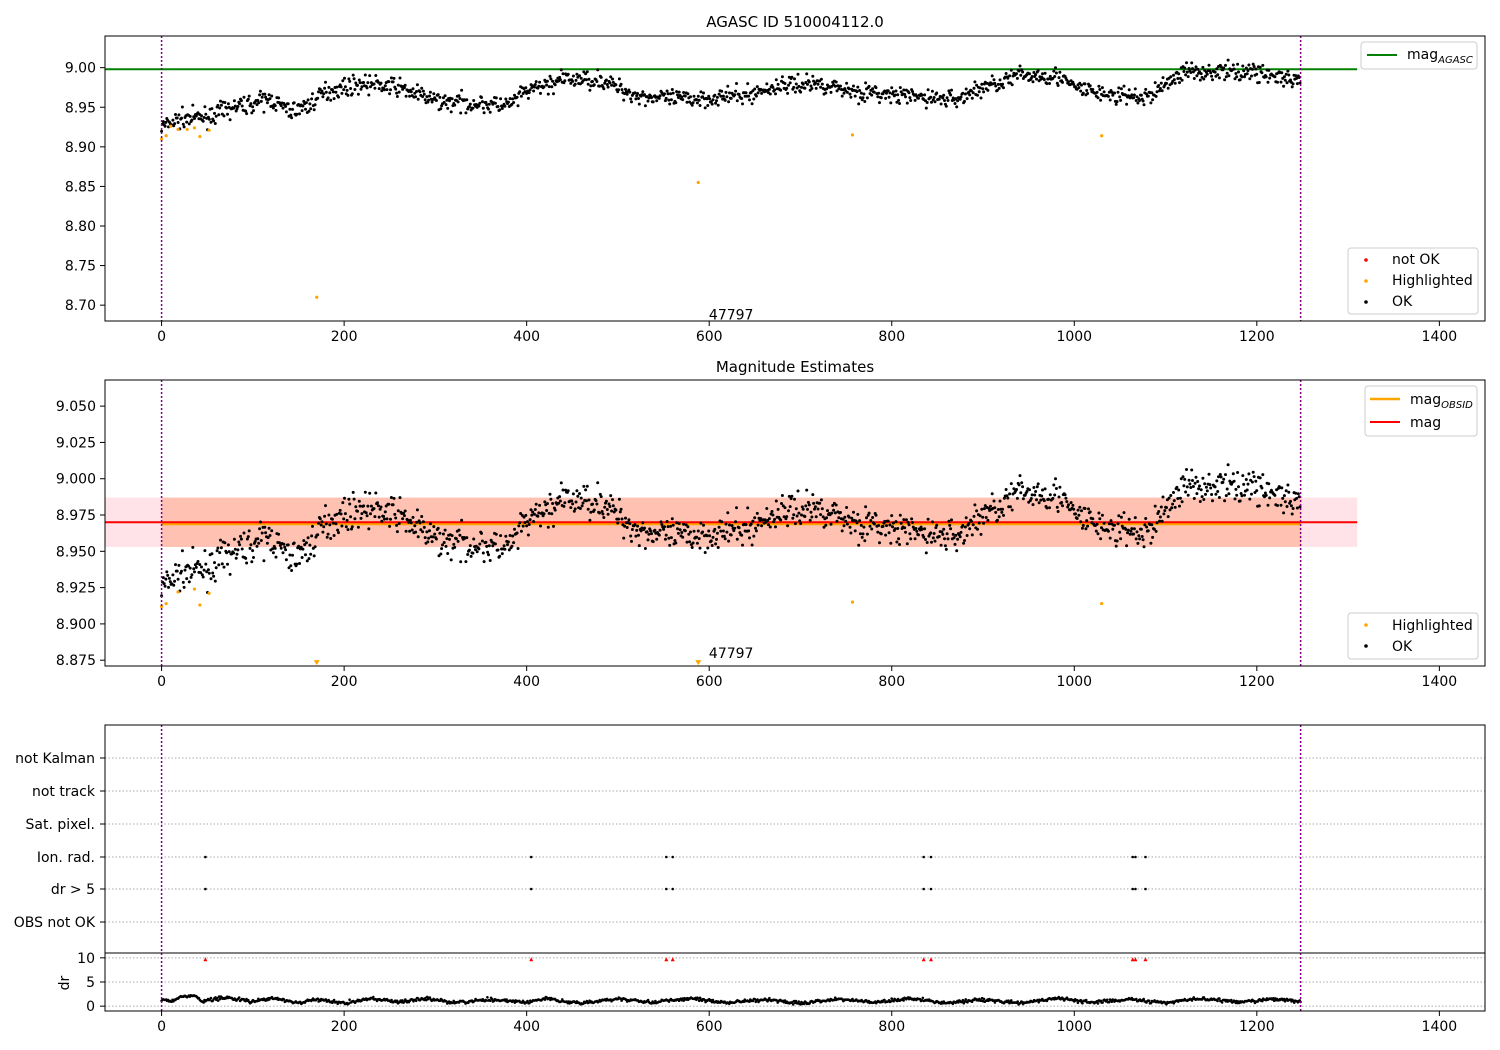  What do you see at coordinates (1135, 889) in the screenshot?
I see `flag-point` at bounding box center [1135, 889].